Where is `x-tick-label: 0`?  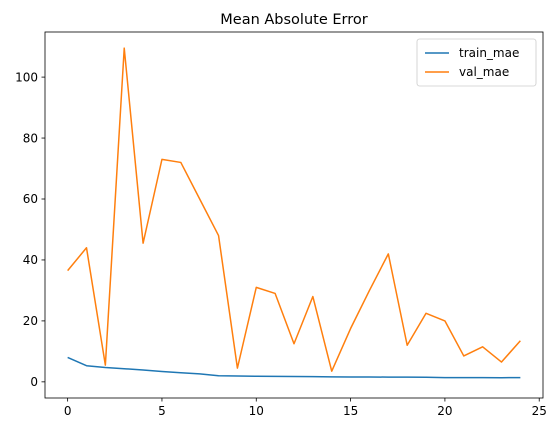 x-tick-label: 0 is located at coordinates (68, 411).